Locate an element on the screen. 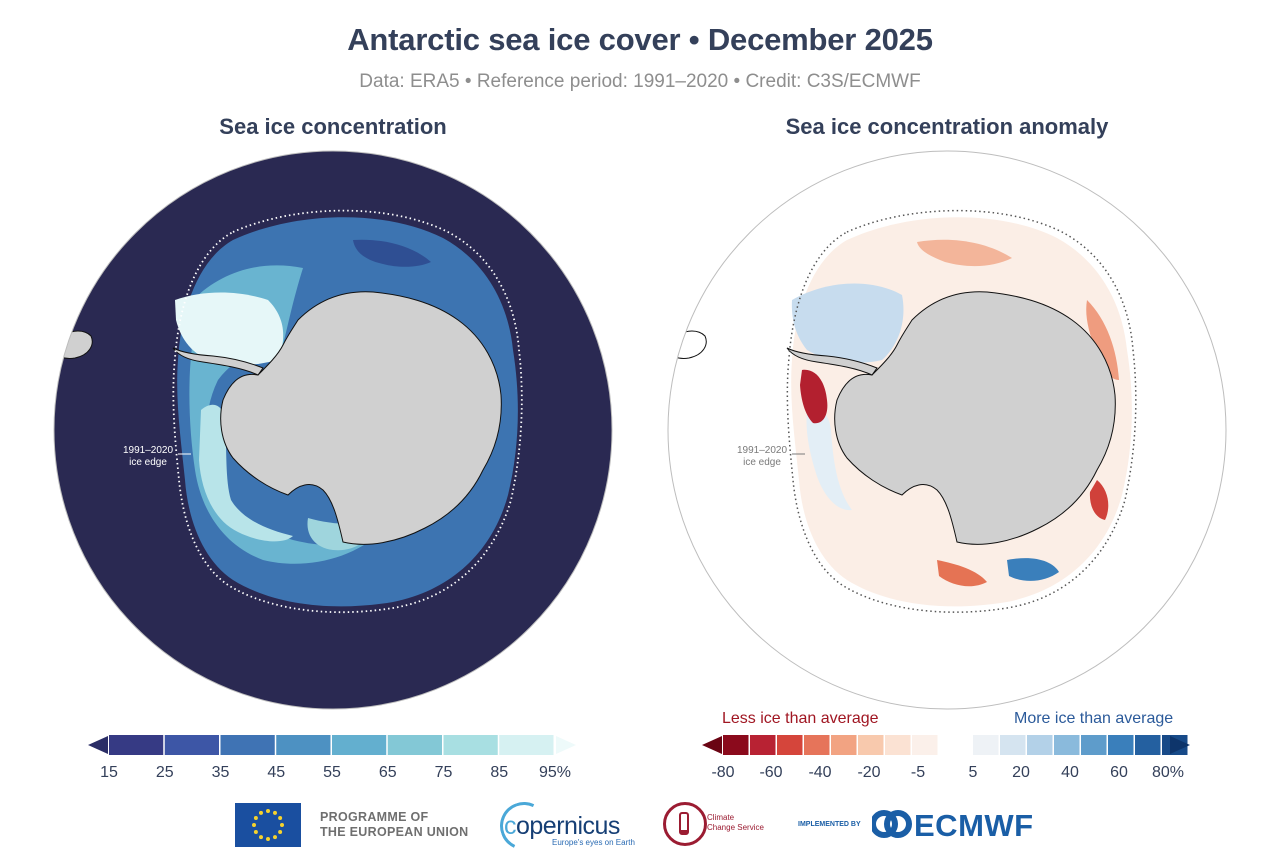  ice-west-pack is located at coordinates (246, 473).